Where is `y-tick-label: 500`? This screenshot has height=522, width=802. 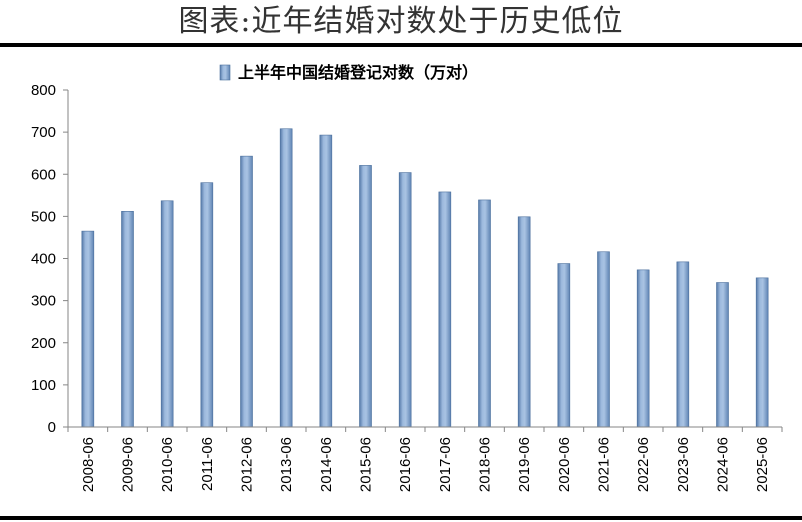 y-tick-label: 500 is located at coordinates (43, 216).